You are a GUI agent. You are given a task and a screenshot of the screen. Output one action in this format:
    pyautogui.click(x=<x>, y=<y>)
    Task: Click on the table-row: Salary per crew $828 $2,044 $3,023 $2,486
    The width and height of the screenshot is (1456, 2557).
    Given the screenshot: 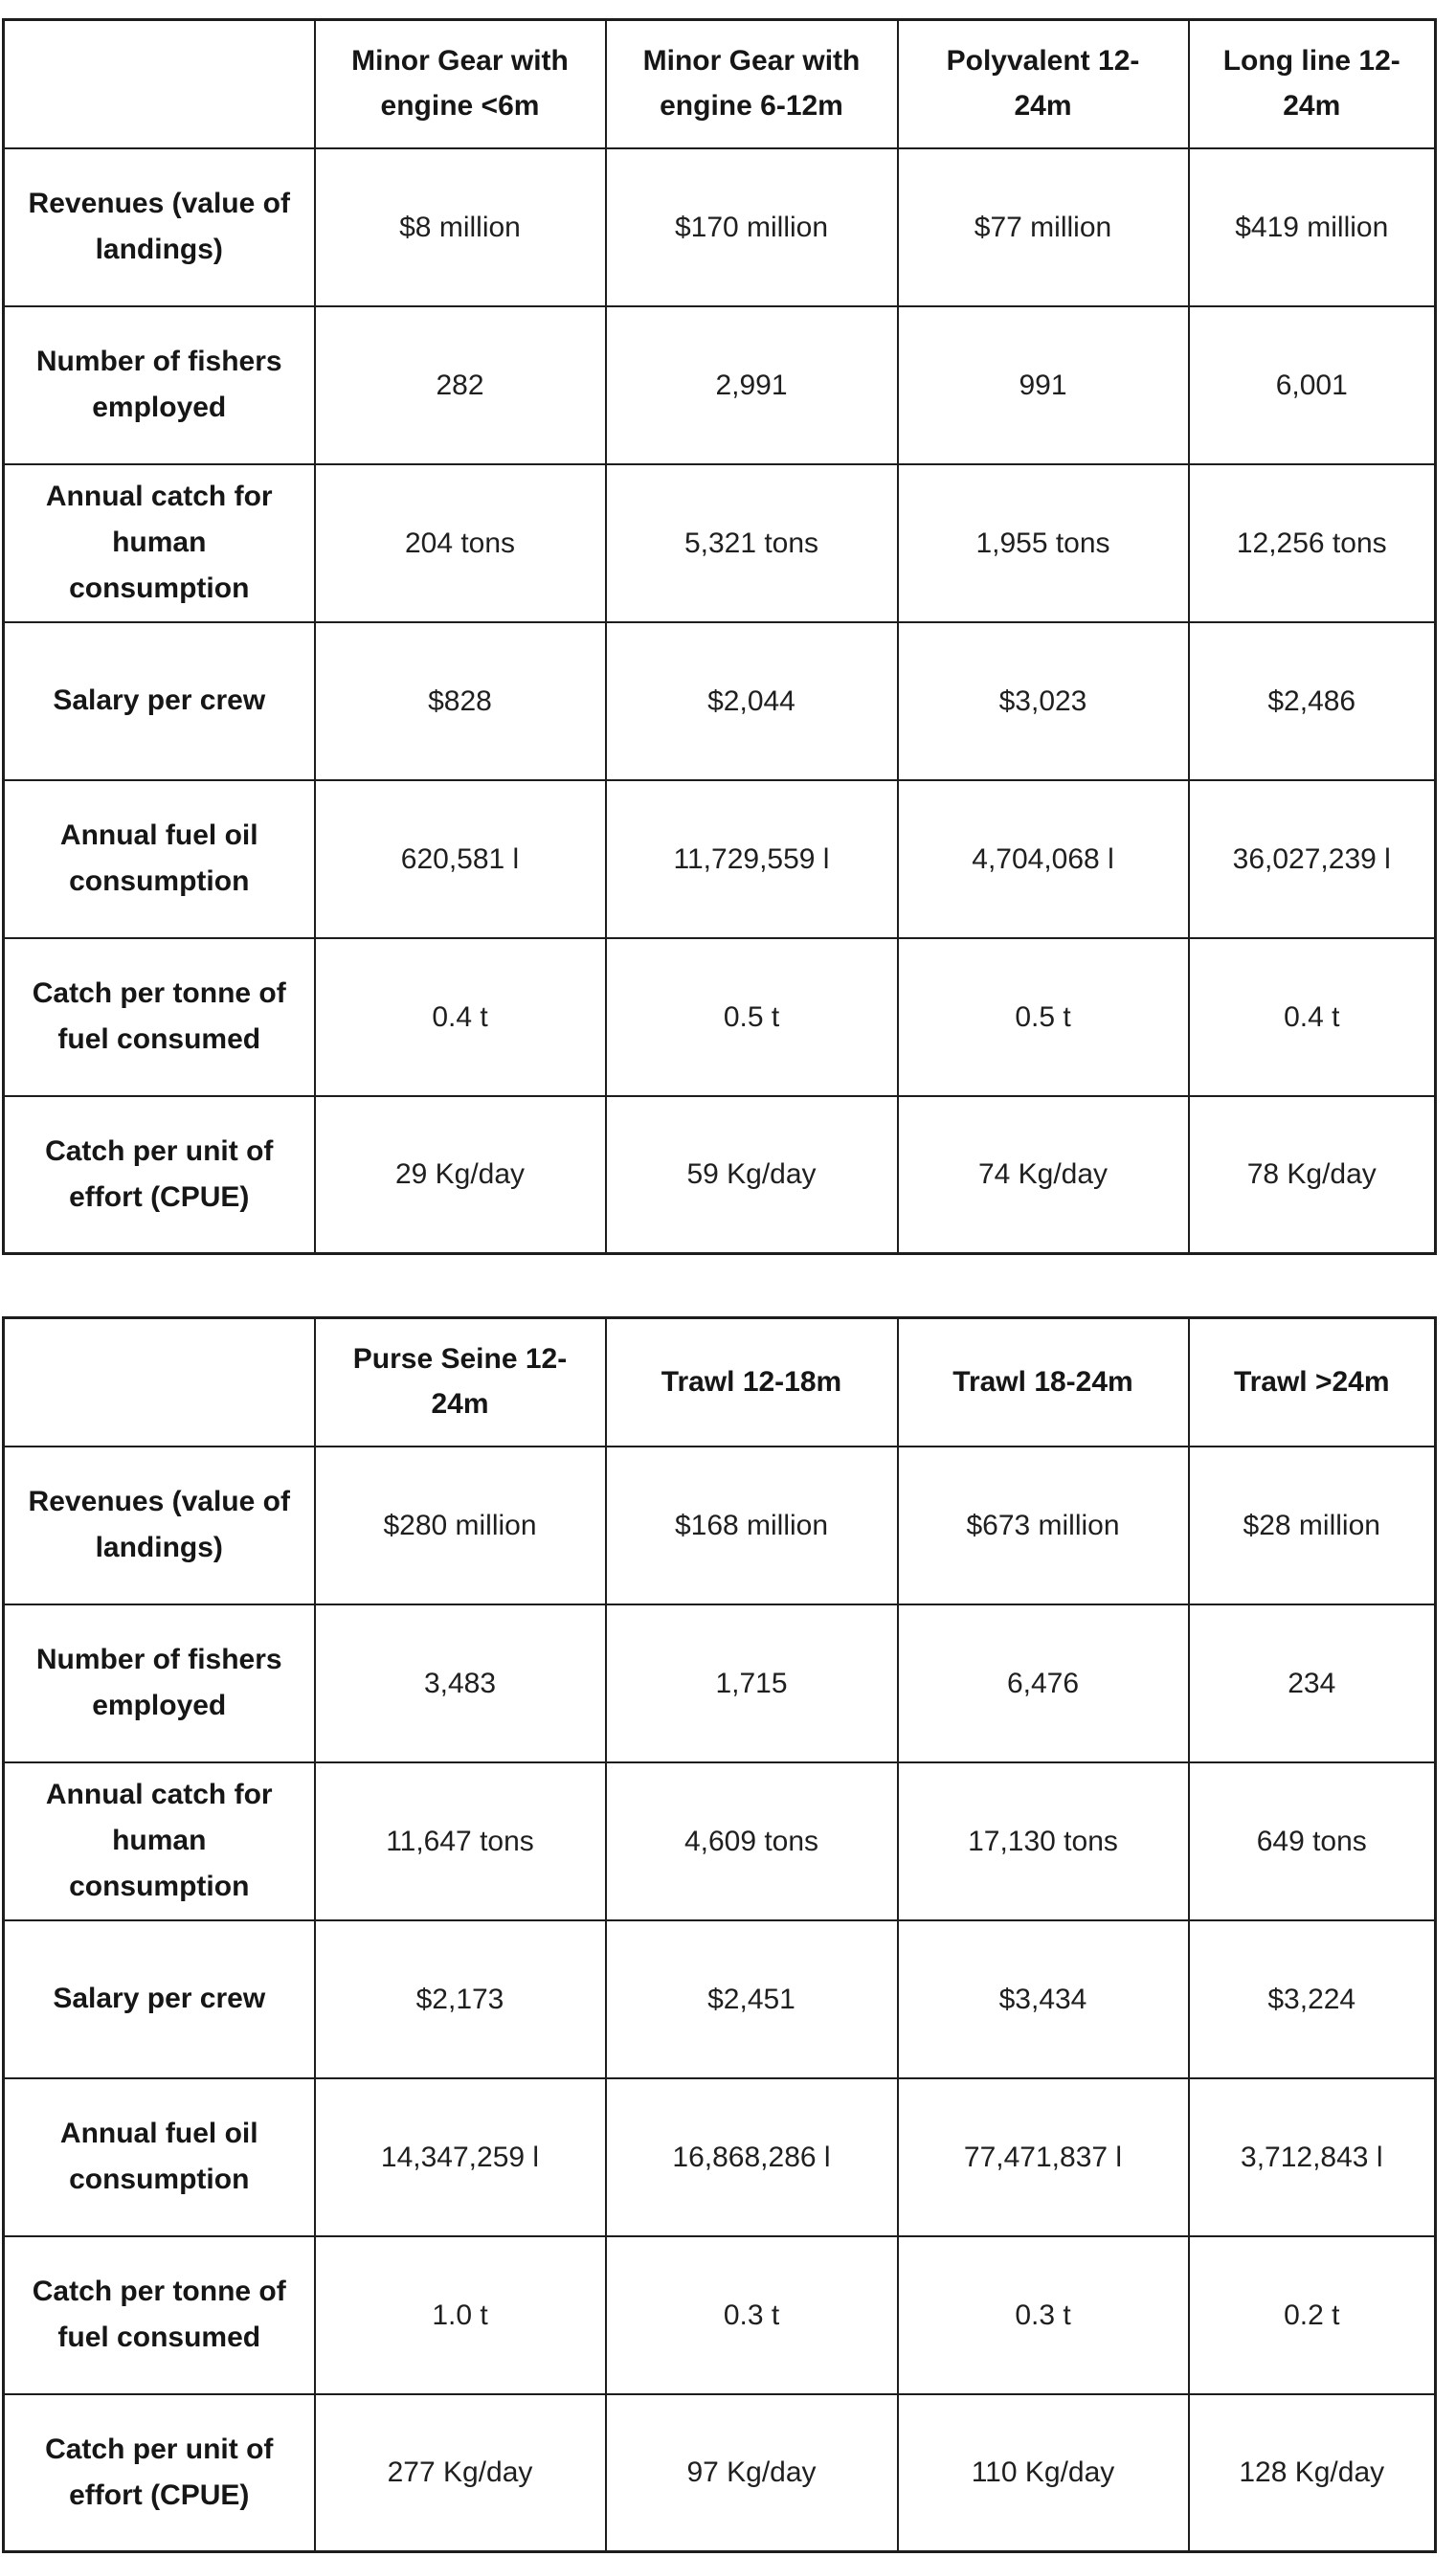 What is the action you would take?
    pyautogui.click(x=720, y=701)
    